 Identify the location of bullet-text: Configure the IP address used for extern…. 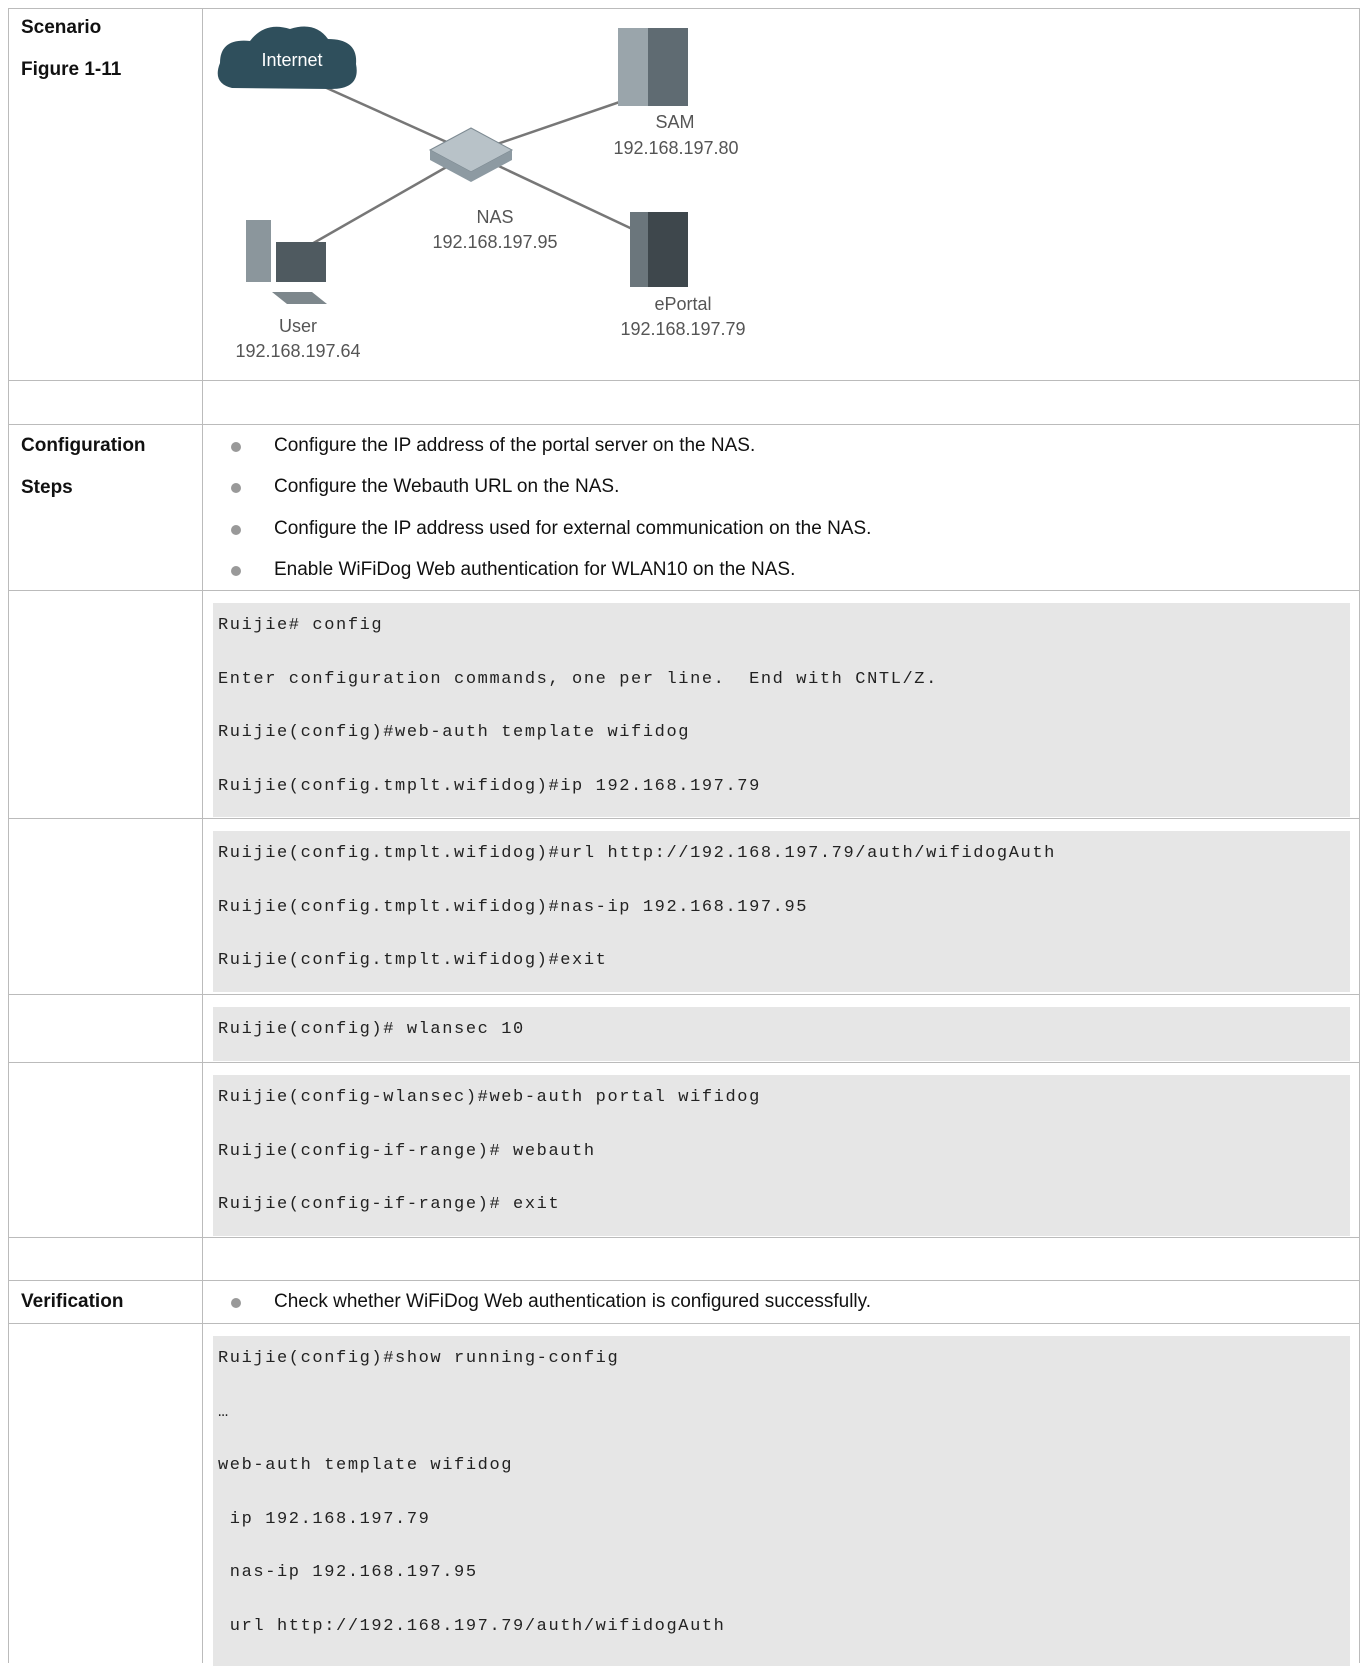
(573, 528).